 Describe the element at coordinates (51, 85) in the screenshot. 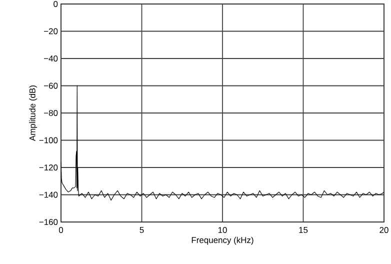

I see `y-tick-label: −60` at that location.